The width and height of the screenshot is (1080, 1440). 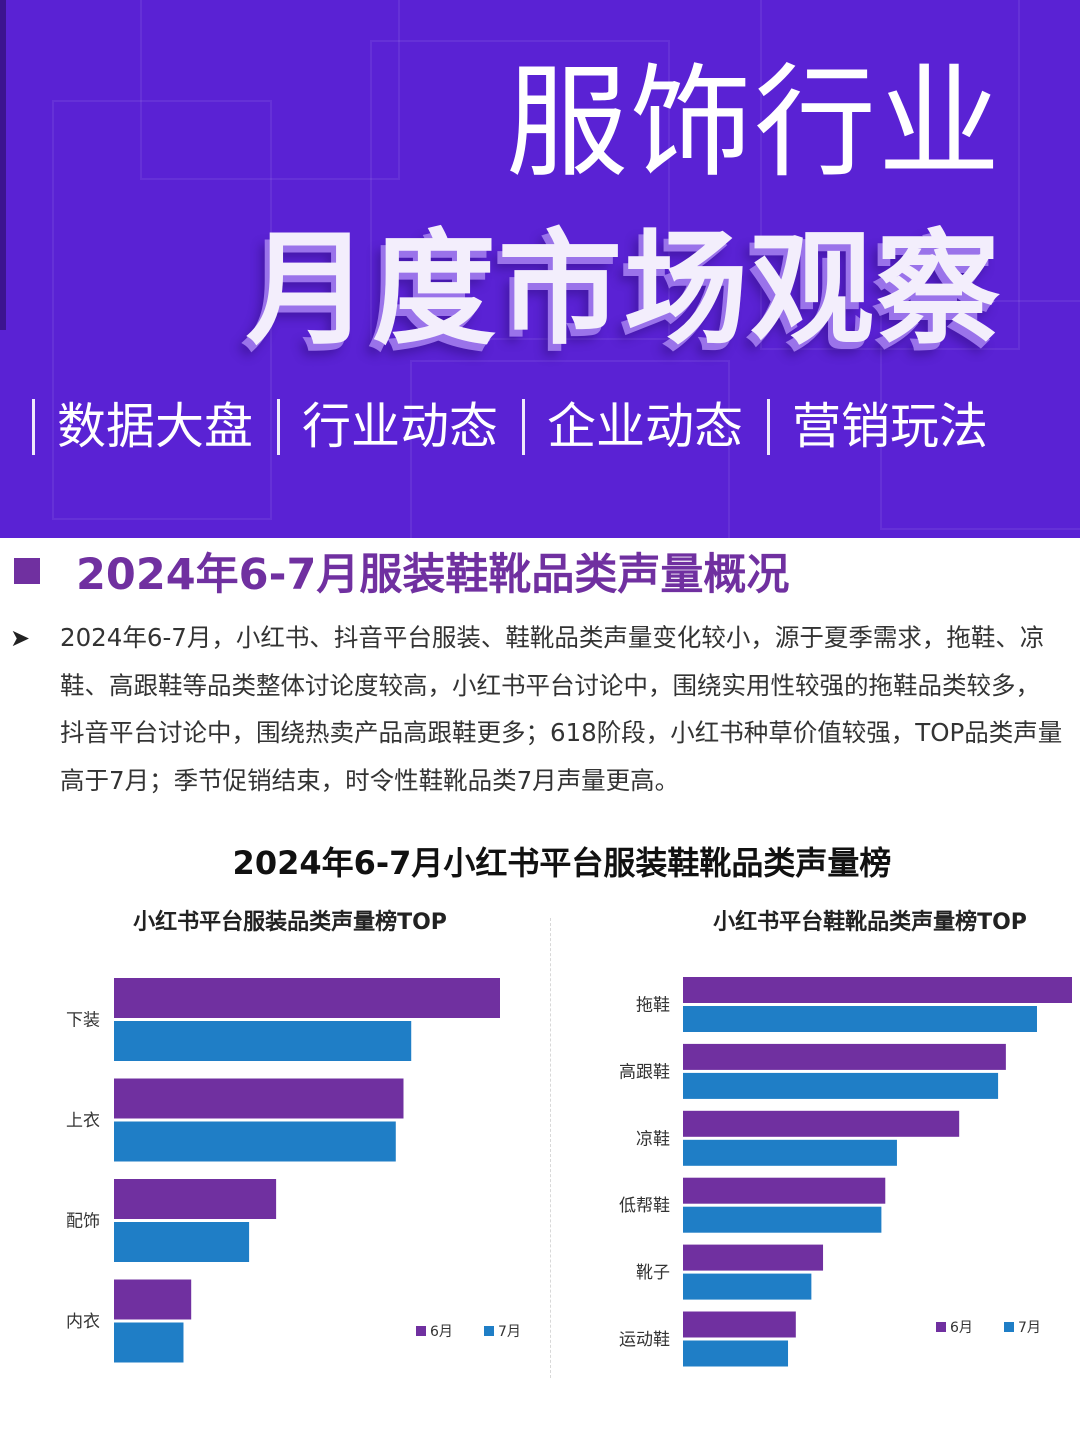 What do you see at coordinates (644, 1206) in the screenshot?
I see `category-label: 低帮鞋` at bounding box center [644, 1206].